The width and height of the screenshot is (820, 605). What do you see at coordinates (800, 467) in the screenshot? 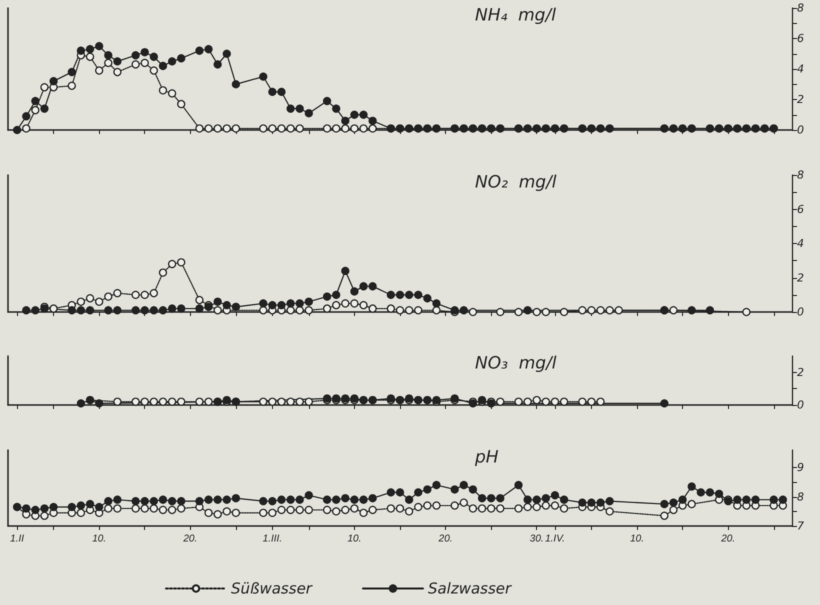
I see `y-tick-label: 9` at bounding box center [800, 467].